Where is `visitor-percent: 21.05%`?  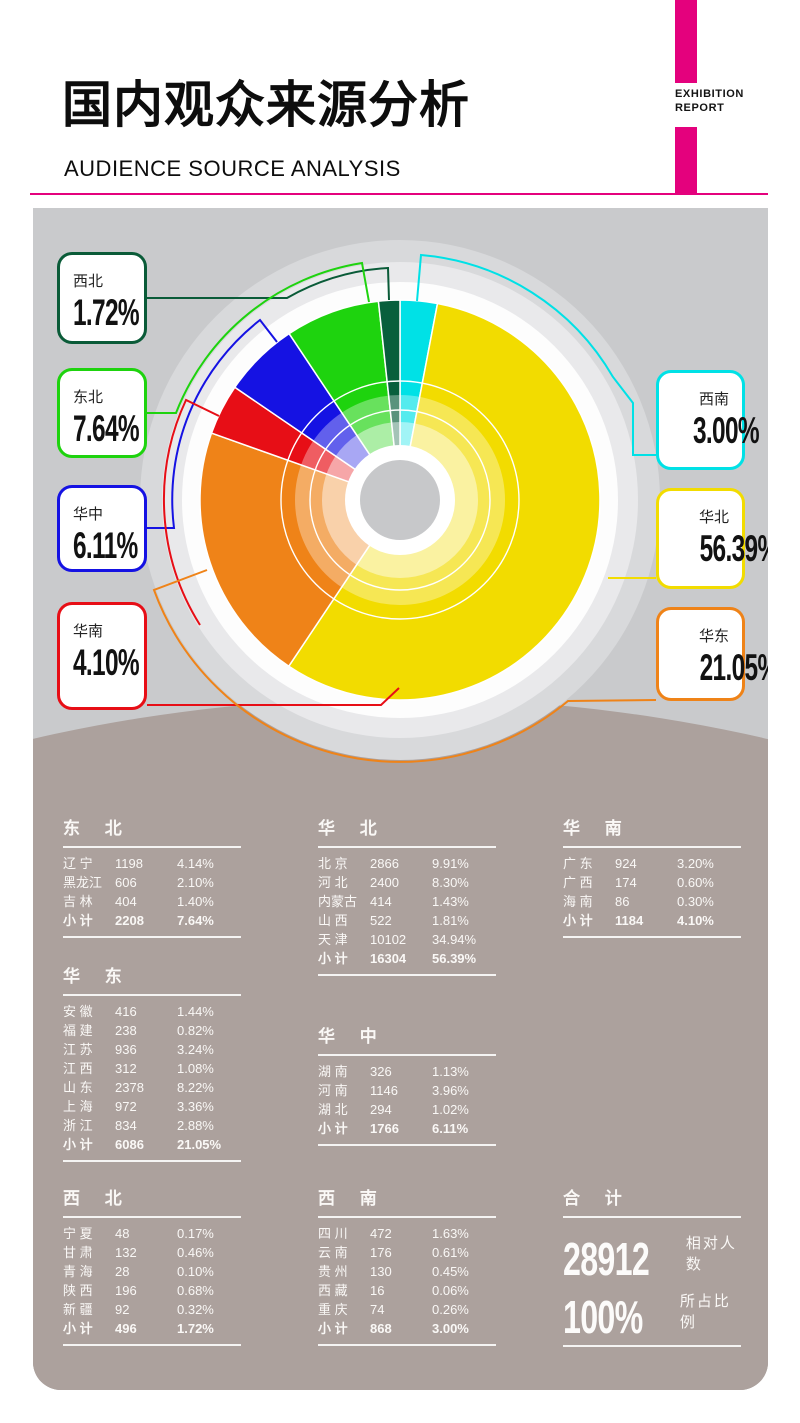 visitor-percent: 21.05% is located at coordinates (199, 1144).